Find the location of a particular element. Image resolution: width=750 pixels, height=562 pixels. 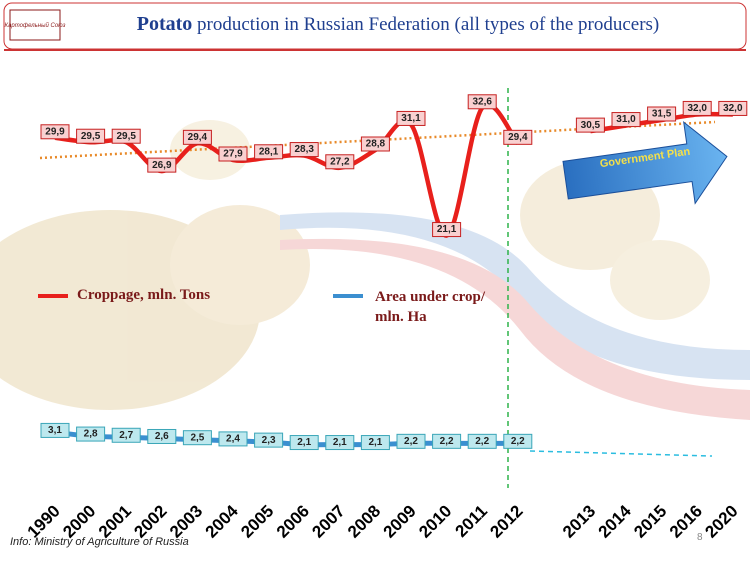

logo: Картофельный Союз is located at coordinates (35, 25).